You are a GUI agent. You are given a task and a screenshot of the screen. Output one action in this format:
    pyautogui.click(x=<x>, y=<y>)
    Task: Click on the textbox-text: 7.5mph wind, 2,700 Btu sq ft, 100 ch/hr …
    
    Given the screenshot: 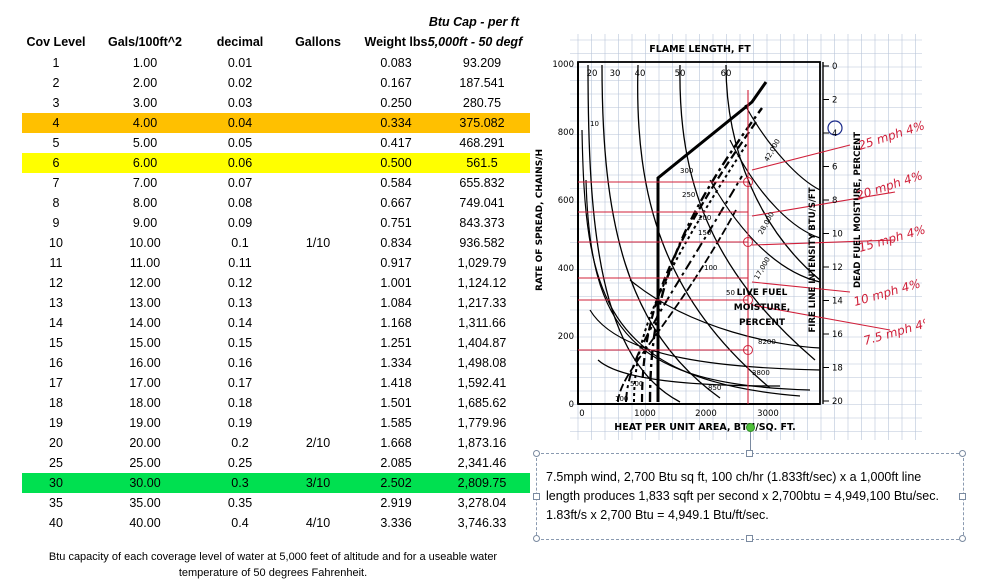 What is the action you would take?
    pyautogui.click(x=742, y=496)
    